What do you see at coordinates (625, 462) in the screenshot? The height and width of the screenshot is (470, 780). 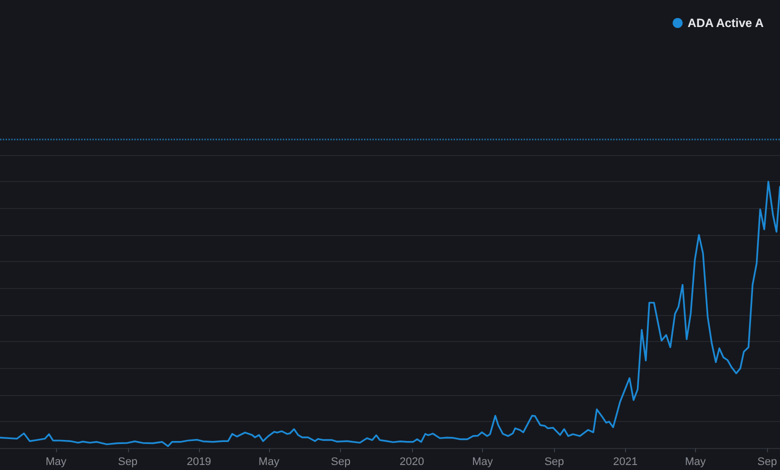 I see `x-tick-label: 2021` at bounding box center [625, 462].